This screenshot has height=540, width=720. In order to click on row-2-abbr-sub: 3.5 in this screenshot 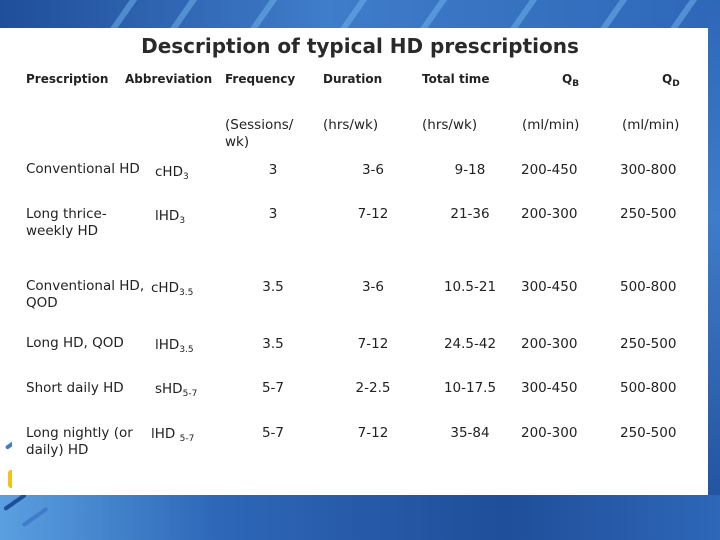, I will do `click(186, 293)`.